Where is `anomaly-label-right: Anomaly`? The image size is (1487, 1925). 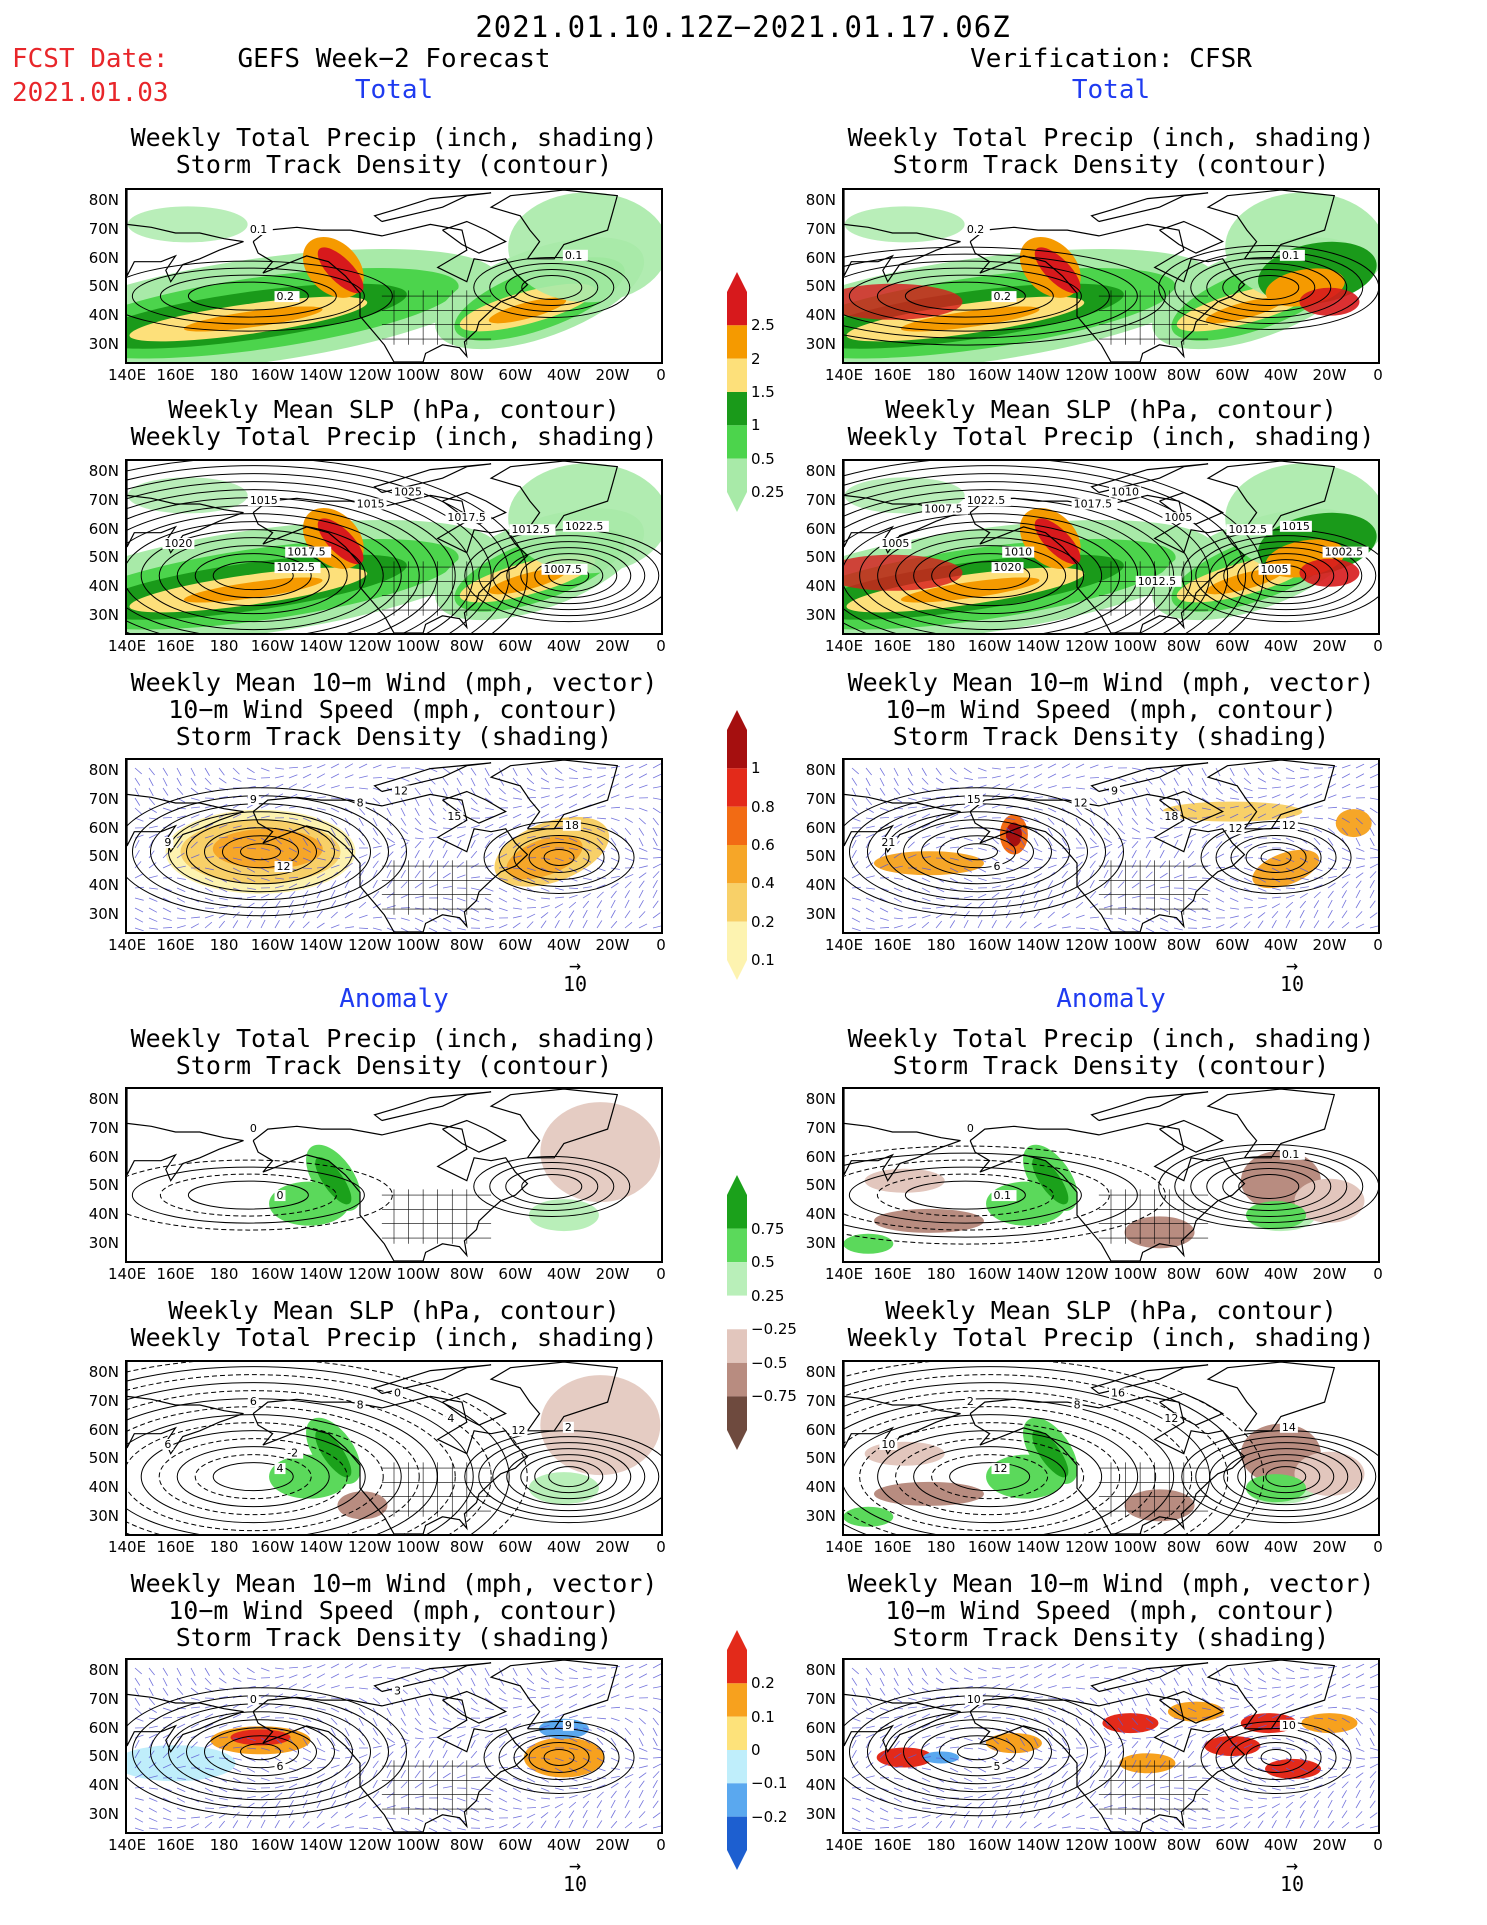 anomaly-label-right: Anomaly is located at coordinates (1111, 999).